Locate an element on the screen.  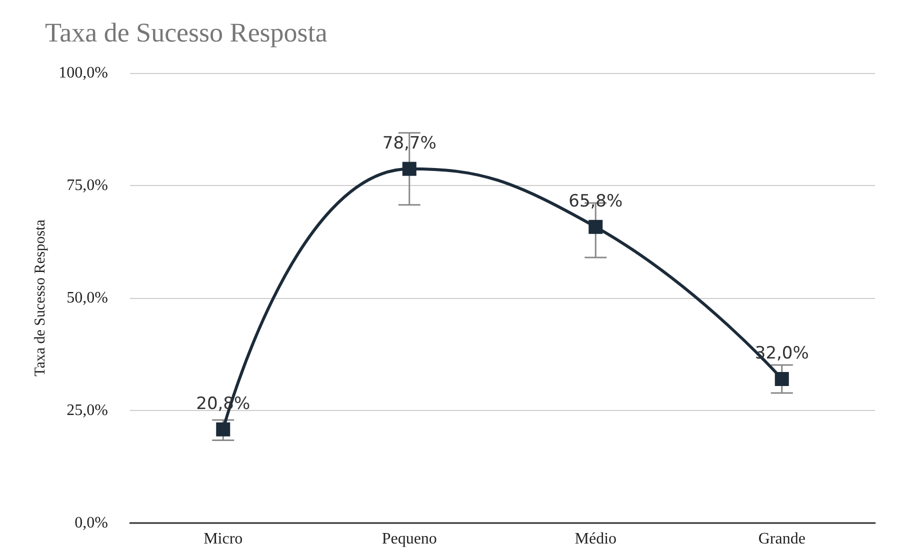
y-axis-title: Taxa de Sucesso Resposta is located at coordinates (40, 297).